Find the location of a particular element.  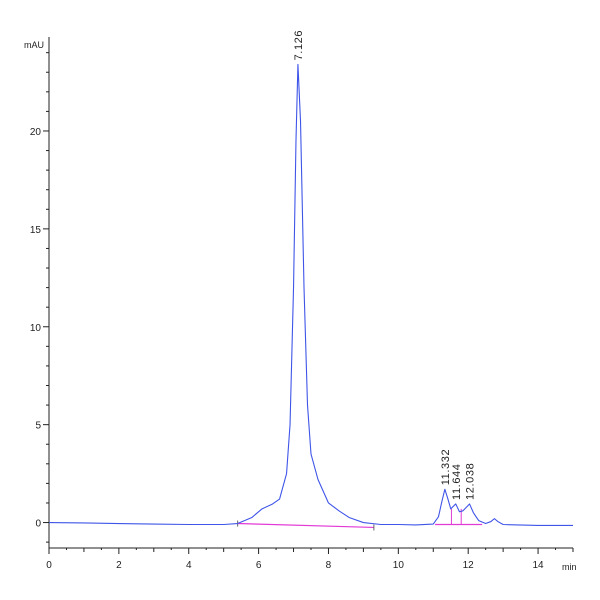

y-tick-label: 0 is located at coordinates (38, 524).